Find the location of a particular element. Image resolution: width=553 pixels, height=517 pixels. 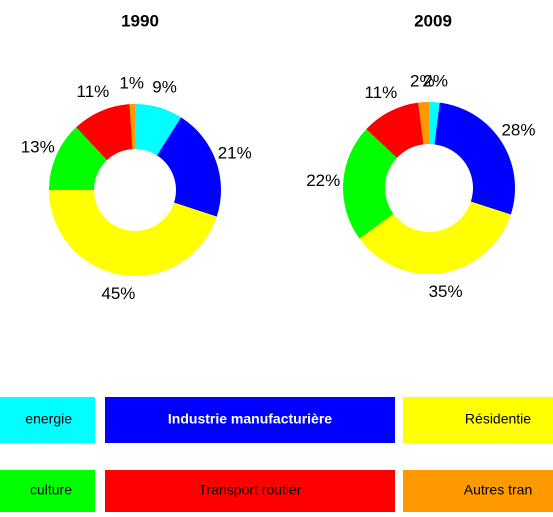

slice-label: 21% is located at coordinates (235, 153).